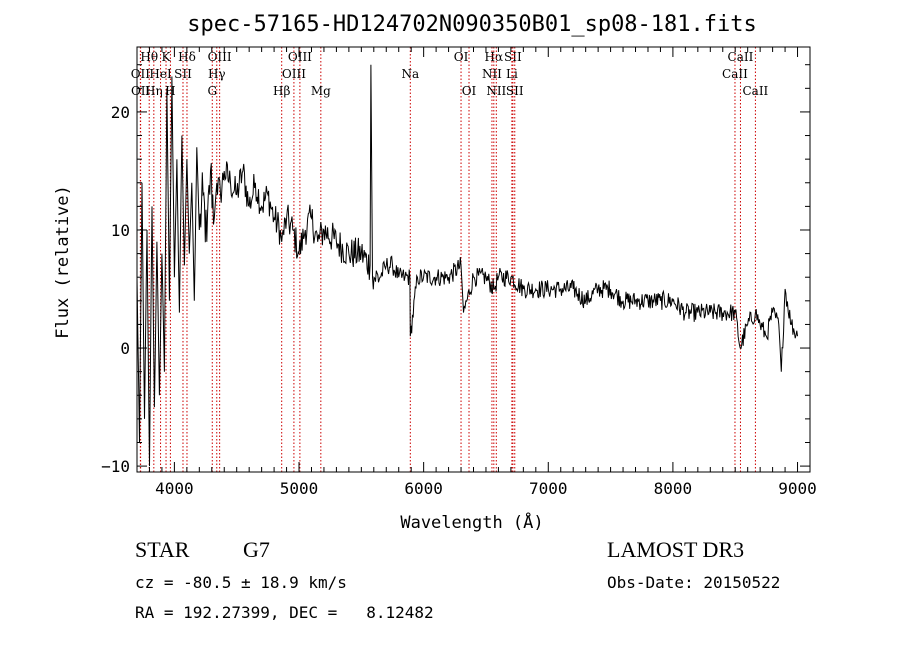 Image resolution: width=900 pixels, height=649 pixels. I want to click on observation-date: Obs-Date: 20150522, so click(694, 582).